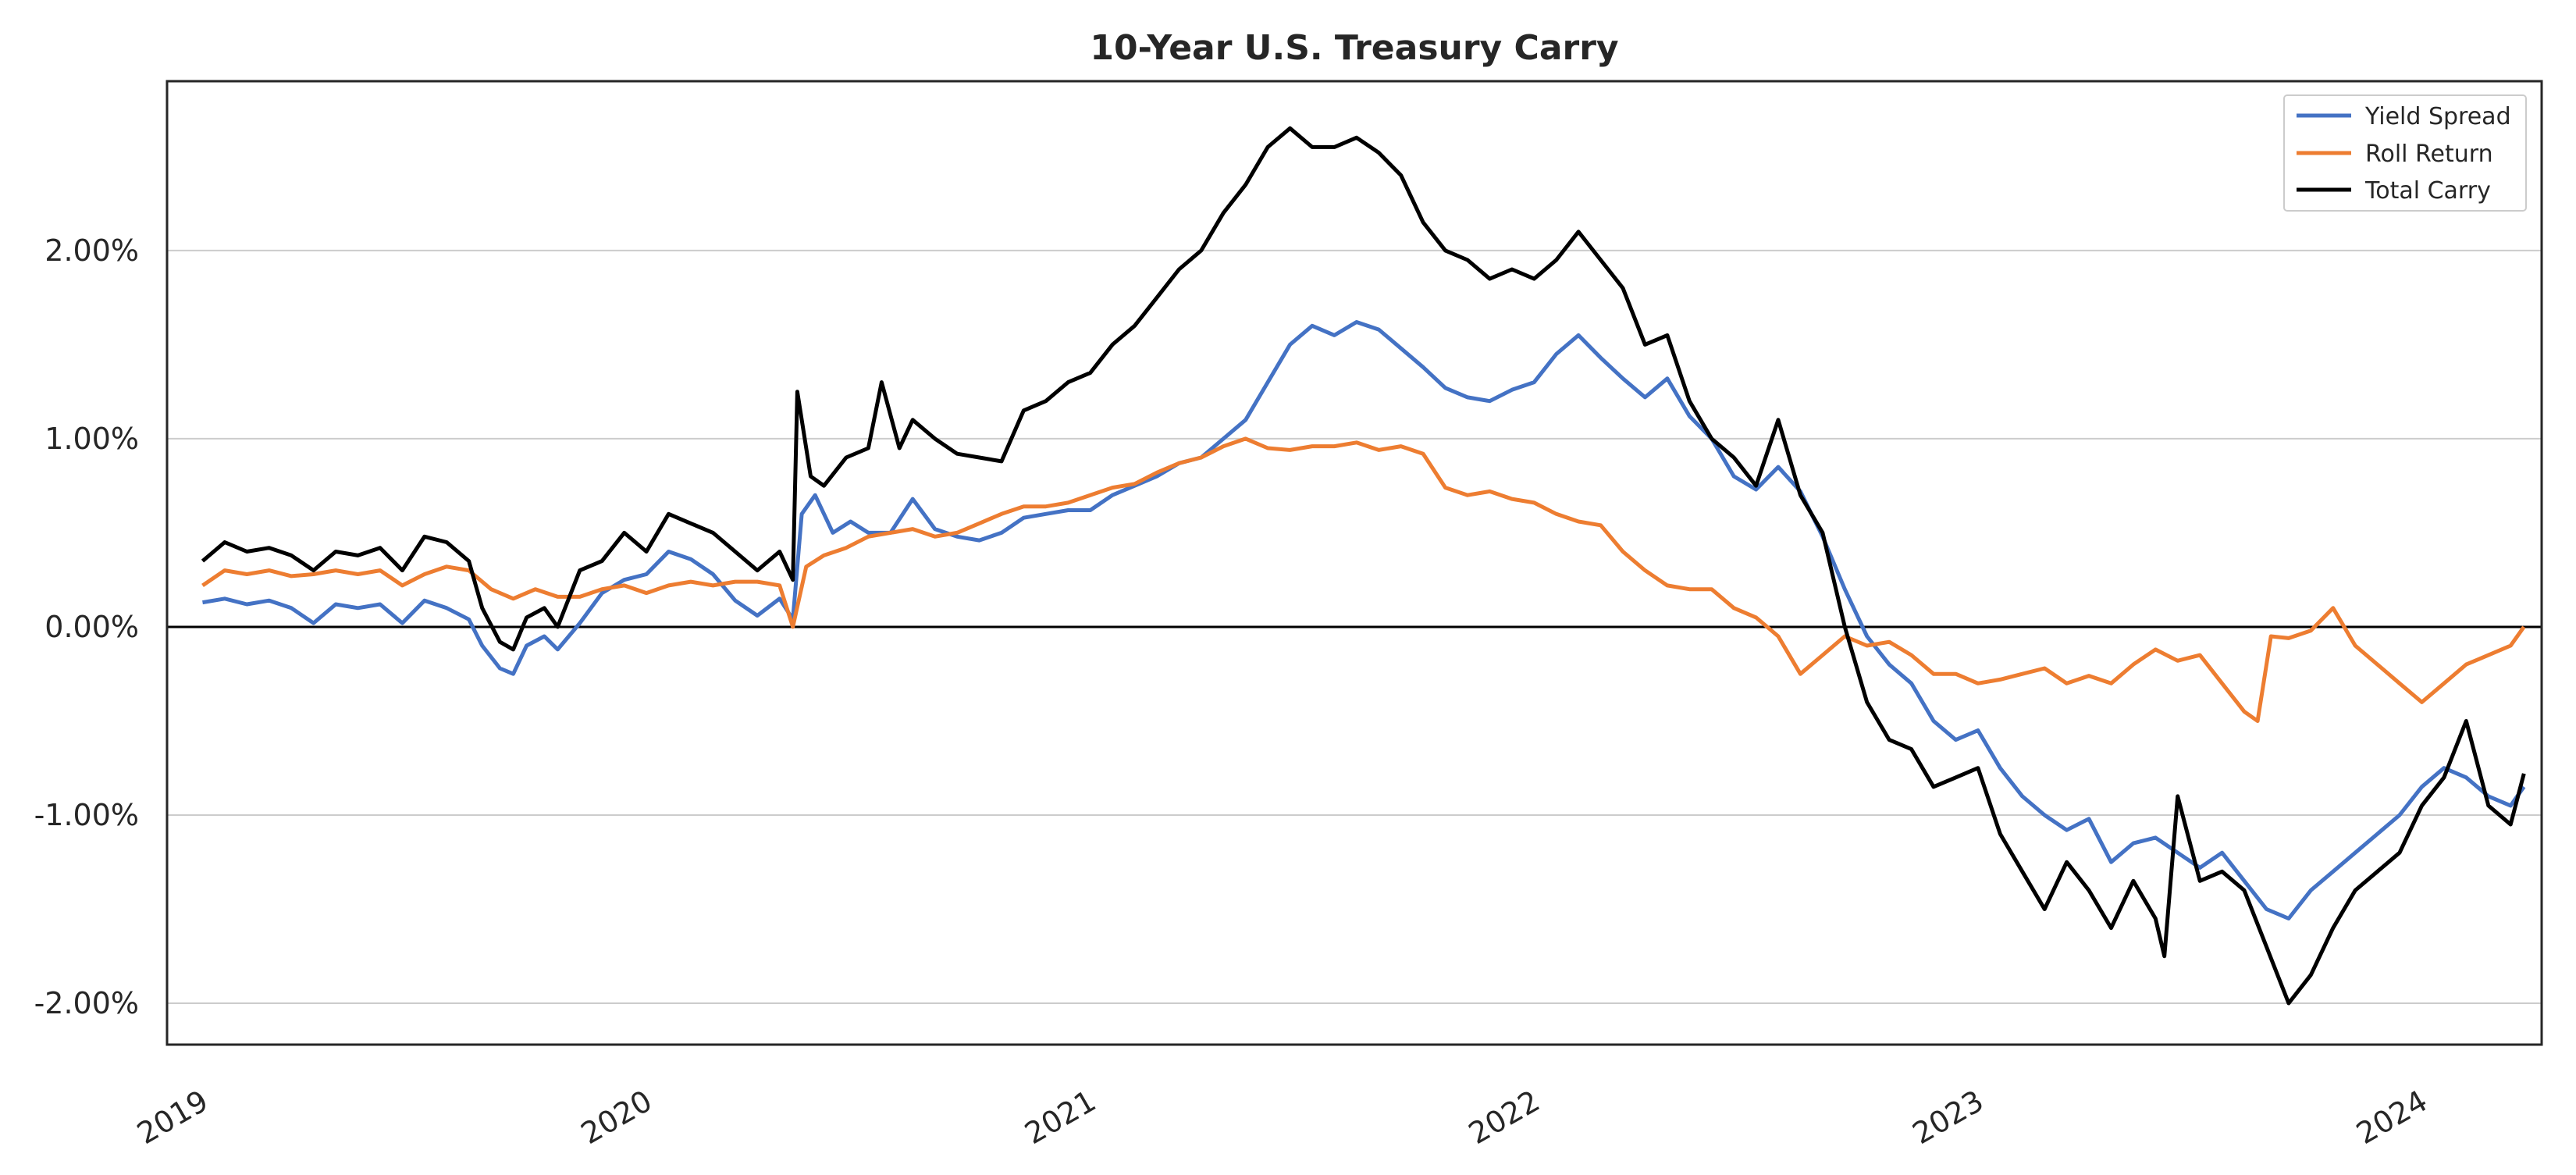 The width and height of the screenshot is (2576, 1175). Describe the element at coordinates (86, 815) in the screenshot. I see `y-tick-label: -1.00%` at that location.